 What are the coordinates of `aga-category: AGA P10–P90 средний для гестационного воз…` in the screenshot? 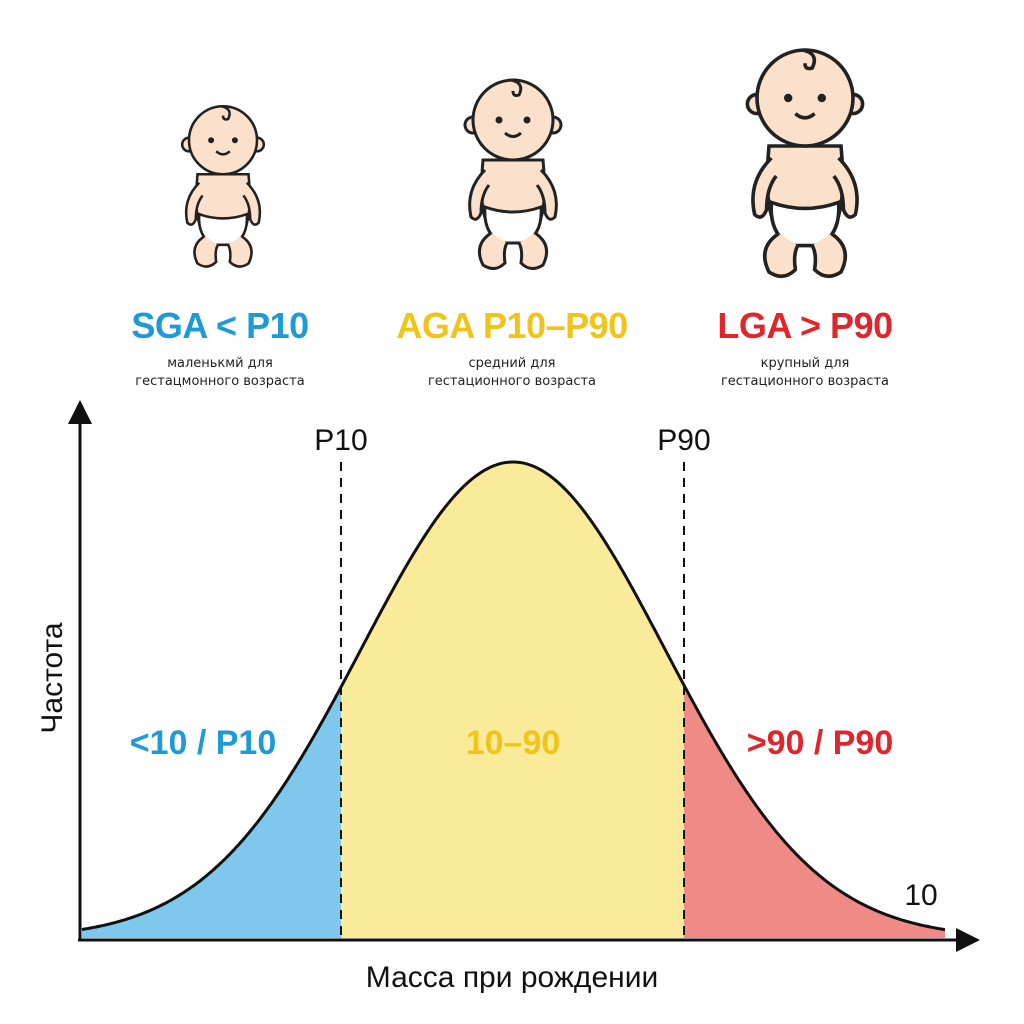 It's located at (512, 348).